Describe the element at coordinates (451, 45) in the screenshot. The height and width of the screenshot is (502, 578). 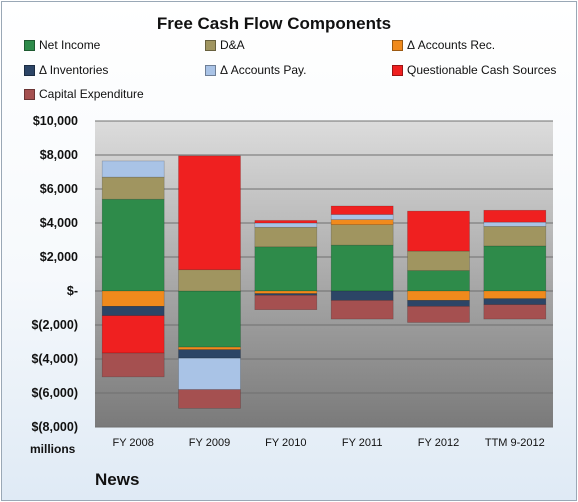
I see `legend-label: Δ Accounts Rec.` at that location.